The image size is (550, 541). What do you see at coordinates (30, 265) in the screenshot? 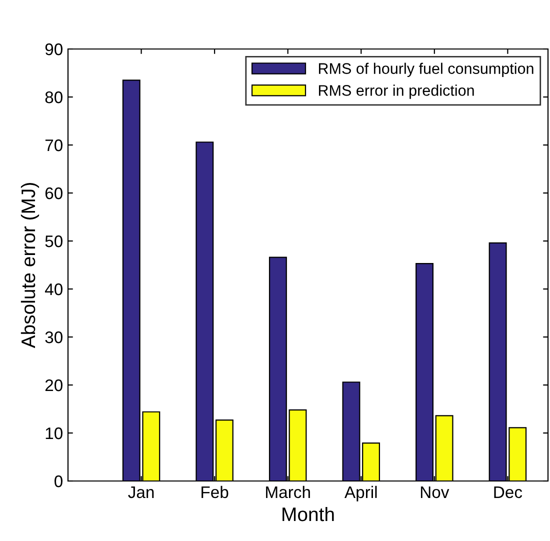
I see `y-axis-title: Absolute error (MJ)` at bounding box center [30, 265].